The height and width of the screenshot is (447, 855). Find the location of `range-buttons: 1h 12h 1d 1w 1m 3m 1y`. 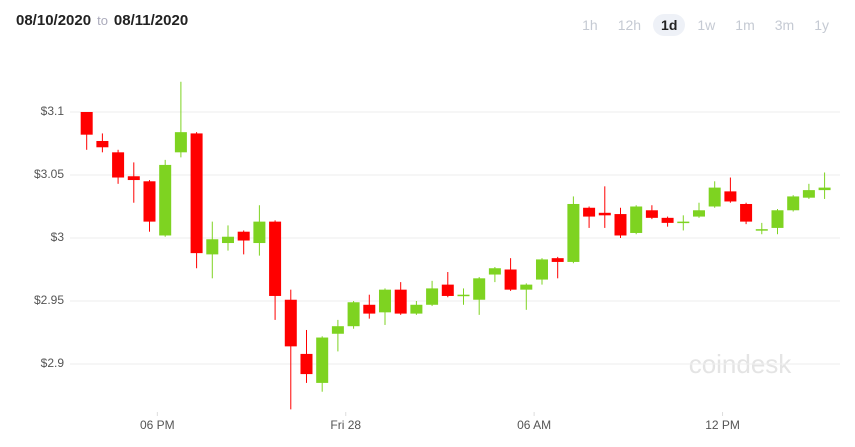

range-buttons: 1h 12h 1d 1w 1m 3m 1y is located at coordinates (705, 25).